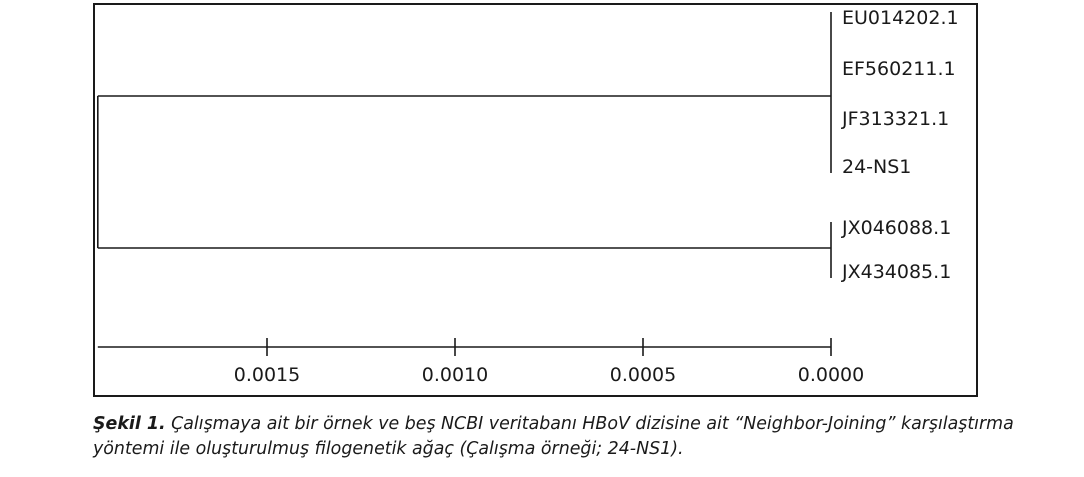 This screenshot has height=477, width=1084. Describe the element at coordinates (895, 119) in the screenshot. I see `leaf-label: JF313321.1` at that location.